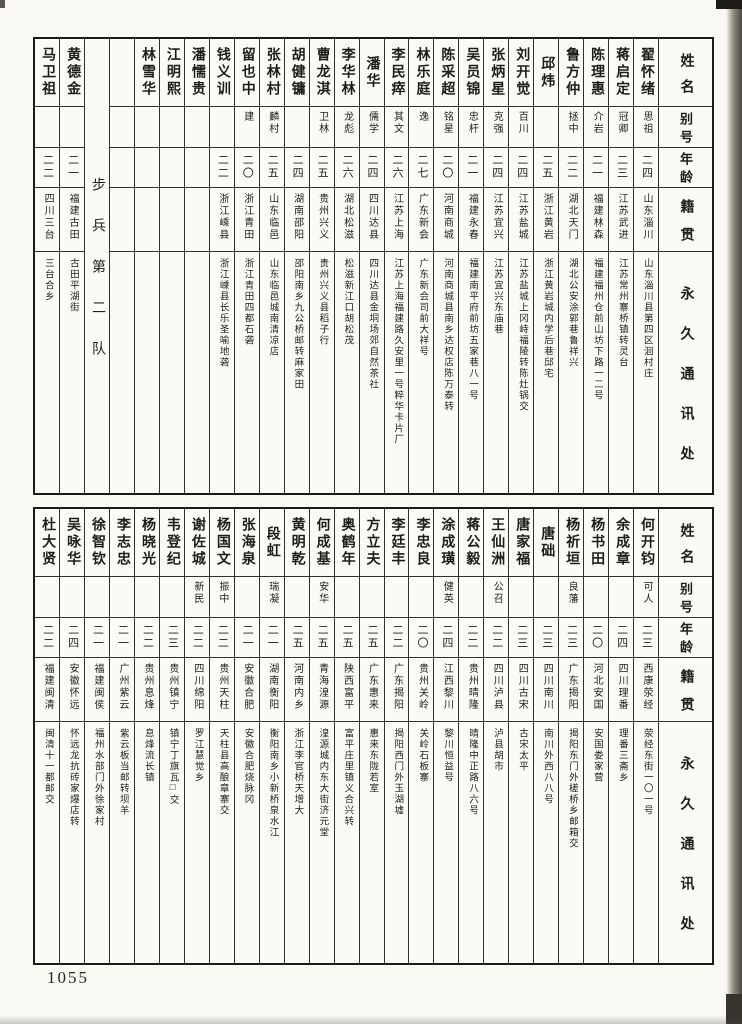 The width and height of the screenshot is (742, 1024). I want to click on person-native-cell: 陕西富平, so click(346, 690).